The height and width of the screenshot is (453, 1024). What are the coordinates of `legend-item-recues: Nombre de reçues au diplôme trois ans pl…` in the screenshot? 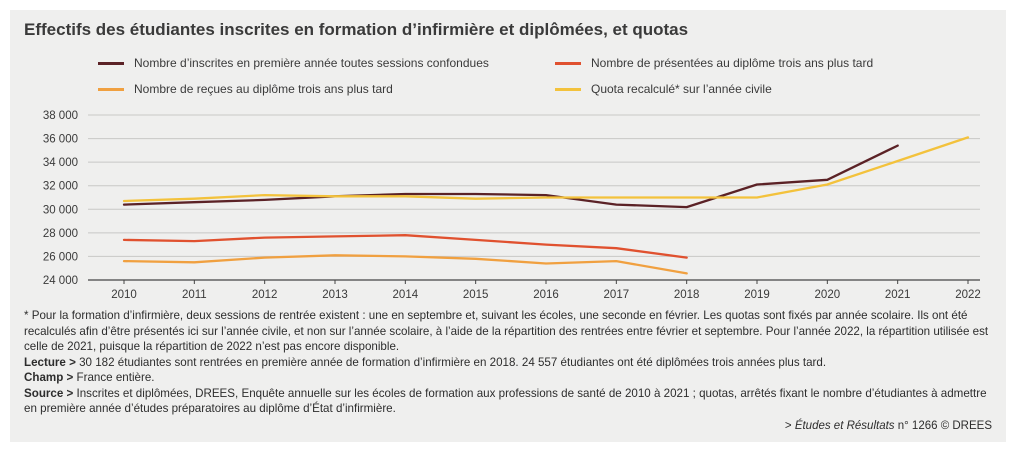 It's located at (245, 89).